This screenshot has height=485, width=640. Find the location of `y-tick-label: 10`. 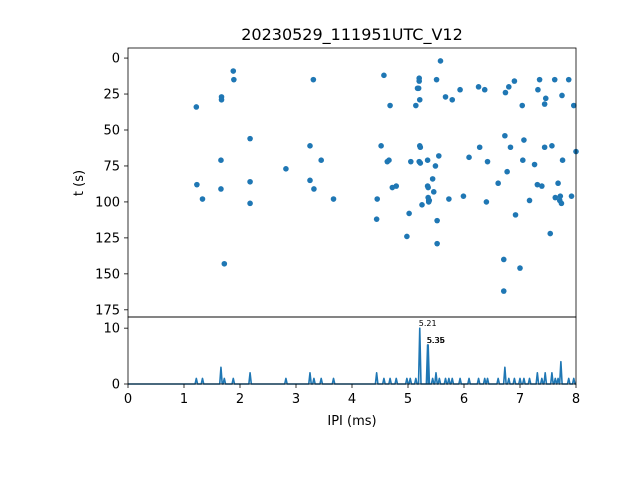

y-tick-label: 10 is located at coordinates (111, 329).